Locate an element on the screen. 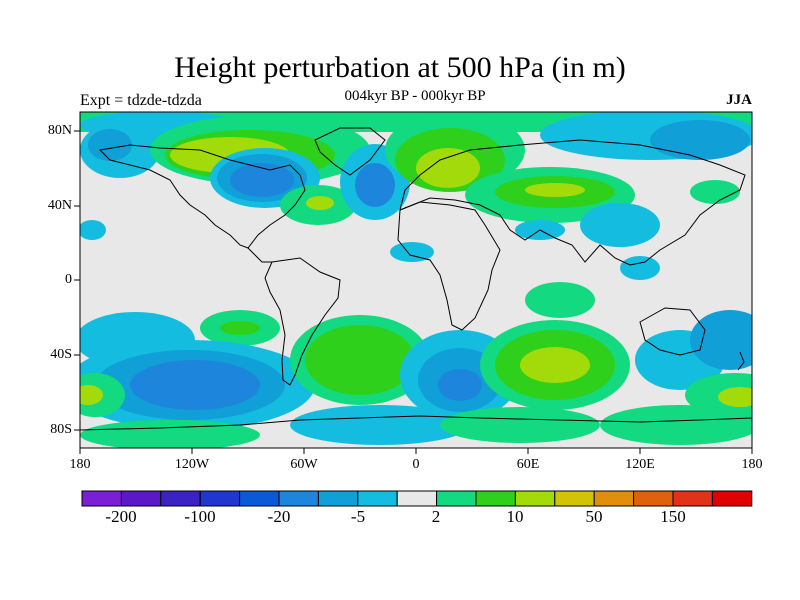 This screenshot has height=600, width=800. greenland-coast is located at coordinates (350, 151).